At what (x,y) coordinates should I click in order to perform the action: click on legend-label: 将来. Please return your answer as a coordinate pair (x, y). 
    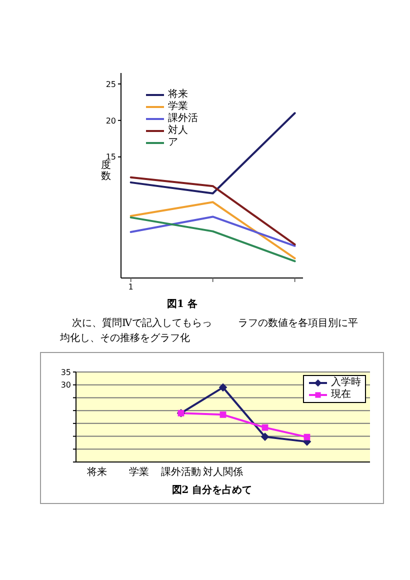
    Looking at the image, I should click on (178, 94).